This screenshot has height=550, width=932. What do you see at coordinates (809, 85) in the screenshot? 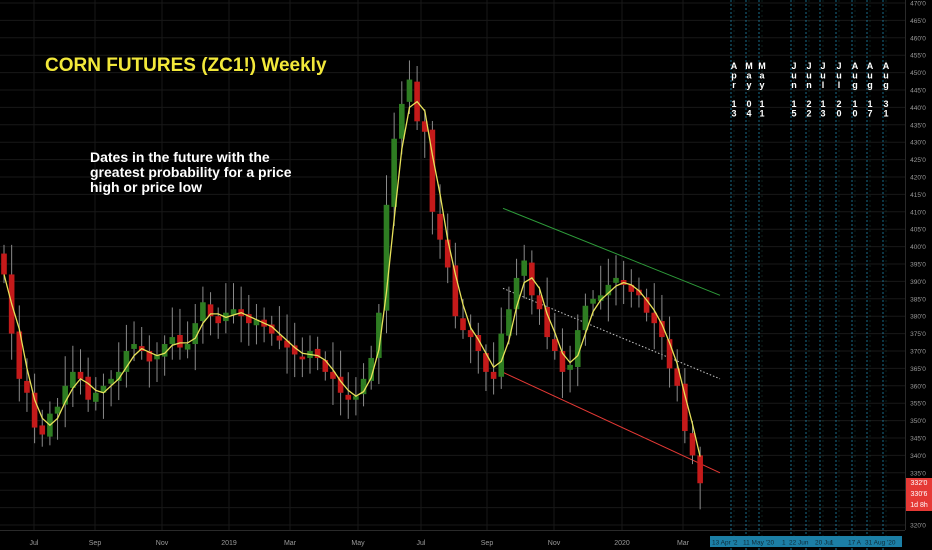
I see `cycle-date-char: n` at bounding box center [809, 85].